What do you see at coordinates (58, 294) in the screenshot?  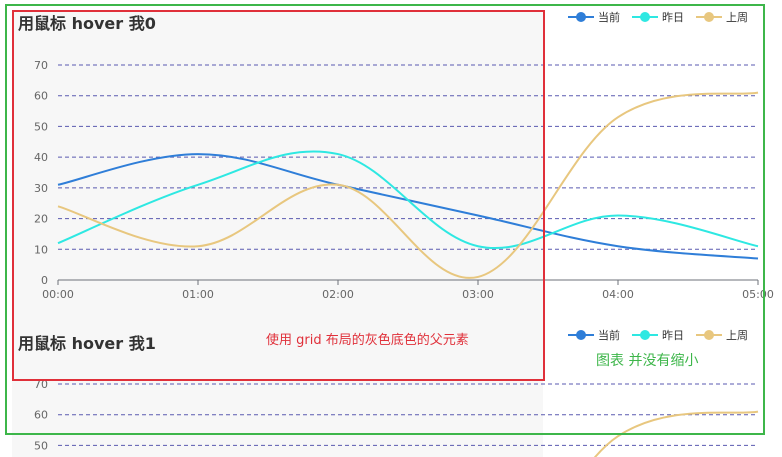 I see `x-tick-label: 00:00` at bounding box center [58, 294].